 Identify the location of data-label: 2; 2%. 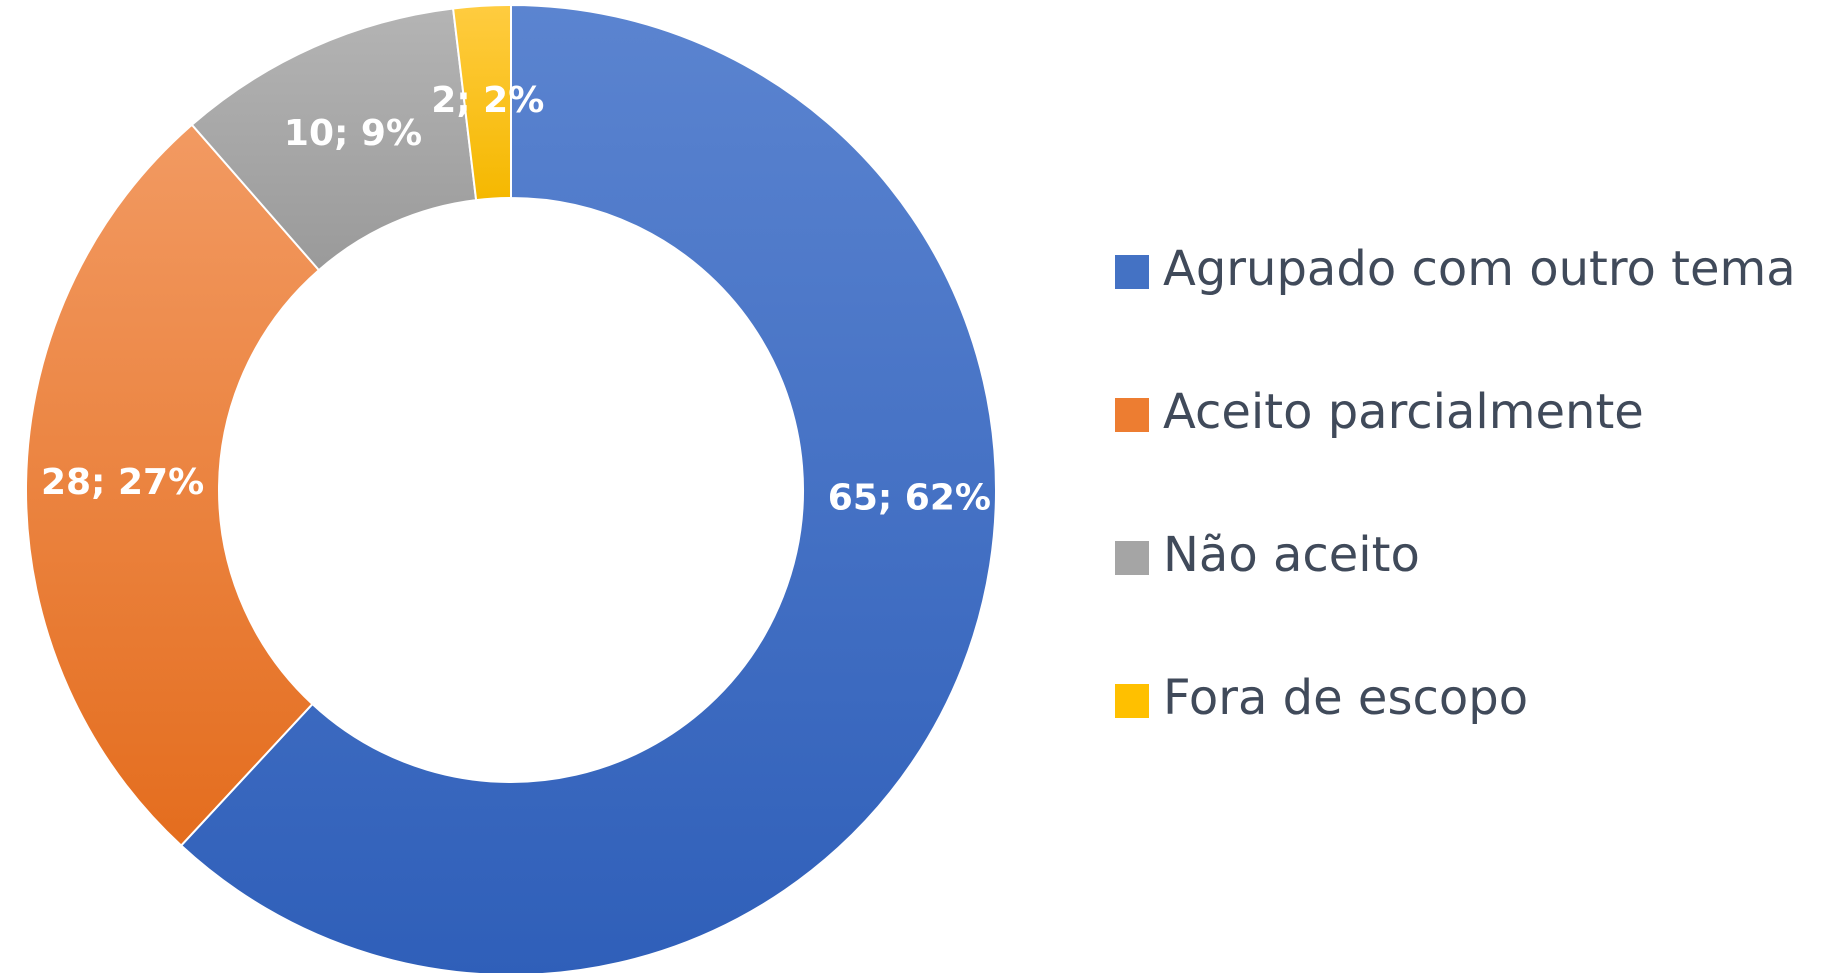
(487, 100).